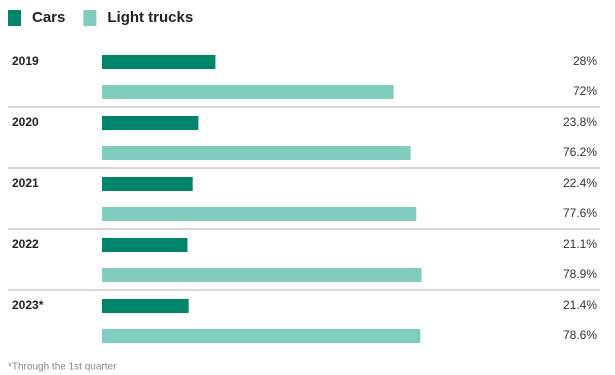 The height and width of the screenshot is (375, 615). I want to click on legend-label: Light trucks, so click(150, 17).